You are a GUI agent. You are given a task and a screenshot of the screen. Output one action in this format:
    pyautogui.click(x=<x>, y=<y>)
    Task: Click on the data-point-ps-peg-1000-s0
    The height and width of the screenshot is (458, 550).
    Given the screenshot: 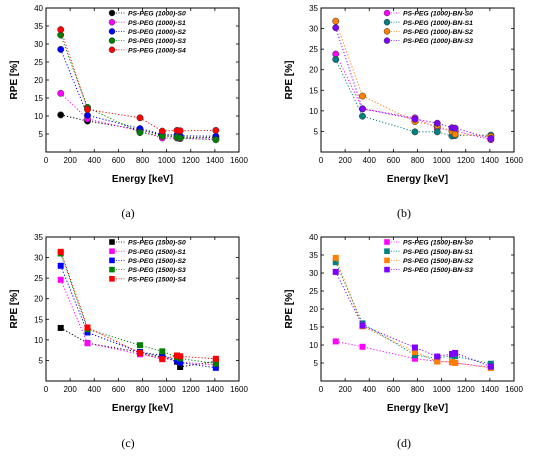 What is the action you would take?
    pyautogui.click(x=61, y=115)
    